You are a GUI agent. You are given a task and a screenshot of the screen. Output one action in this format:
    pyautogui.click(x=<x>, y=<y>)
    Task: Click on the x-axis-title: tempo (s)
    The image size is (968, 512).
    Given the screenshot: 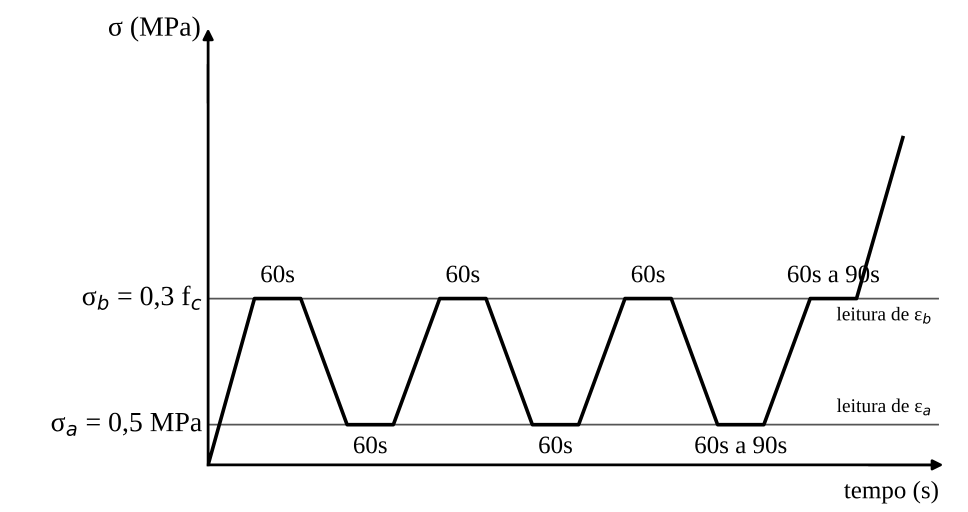 What is the action you would take?
    pyautogui.click(x=891, y=492)
    